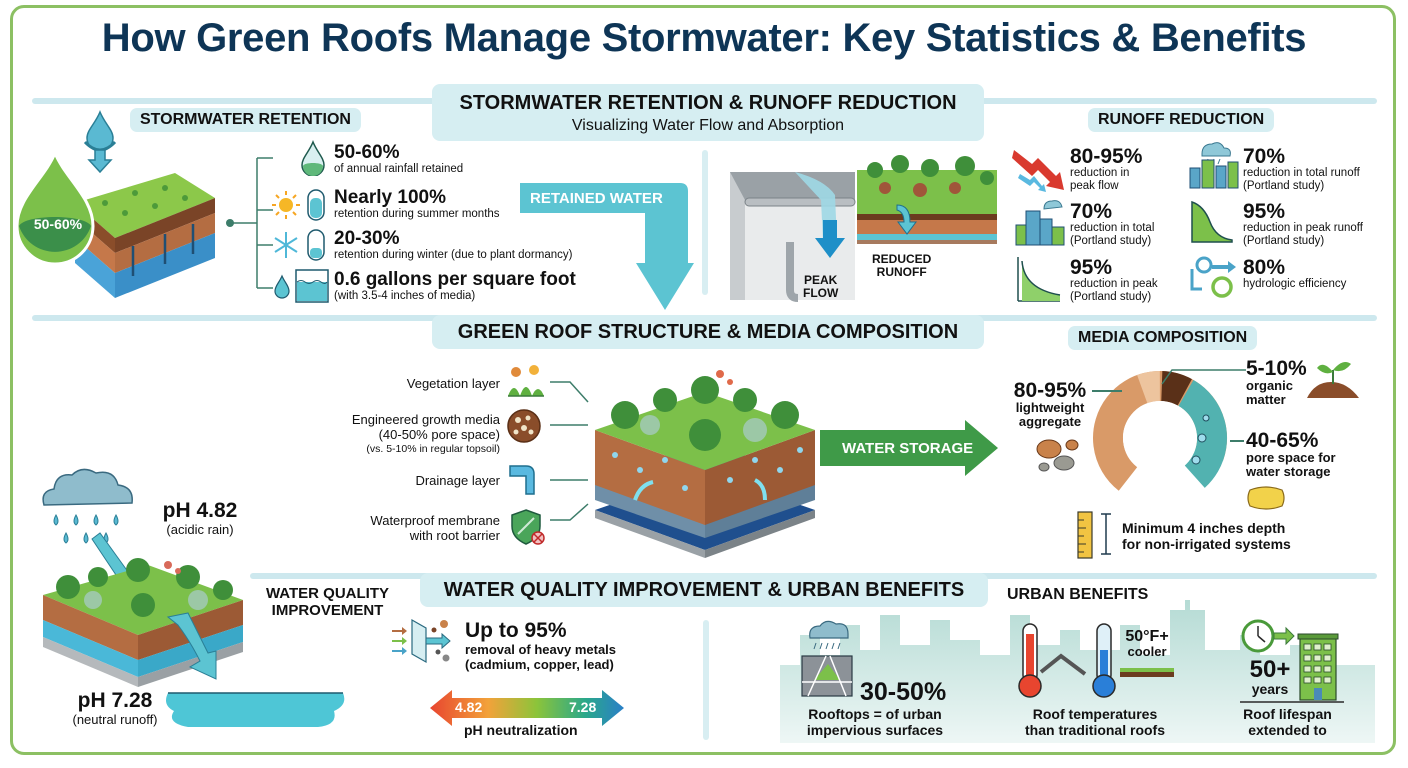 This screenshot has height=768, width=1408. I want to click on shield-icon, so click(528, 527).